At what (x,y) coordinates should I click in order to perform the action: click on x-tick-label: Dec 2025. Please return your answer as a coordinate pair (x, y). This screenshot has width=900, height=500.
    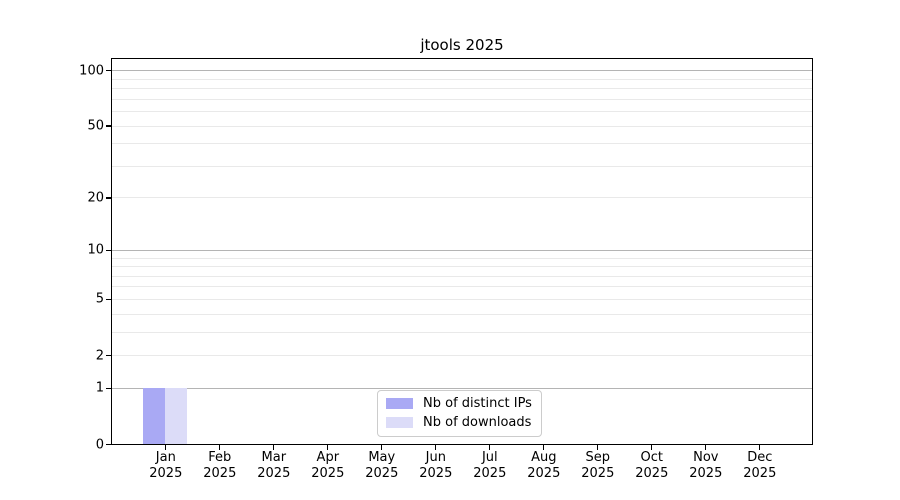
    Looking at the image, I should click on (760, 466).